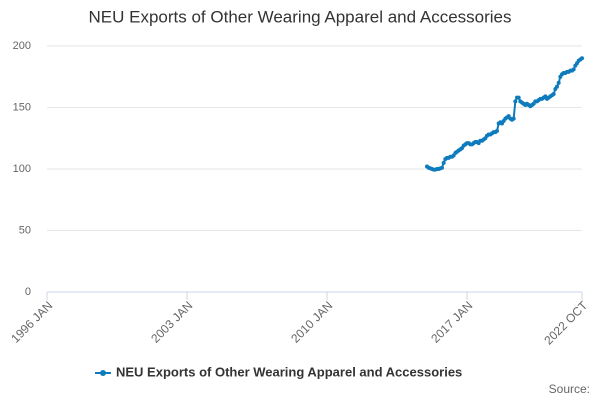 The width and height of the screenshot is (600, 400). I want to click on y-tick-label: 150, so click(22, 107).